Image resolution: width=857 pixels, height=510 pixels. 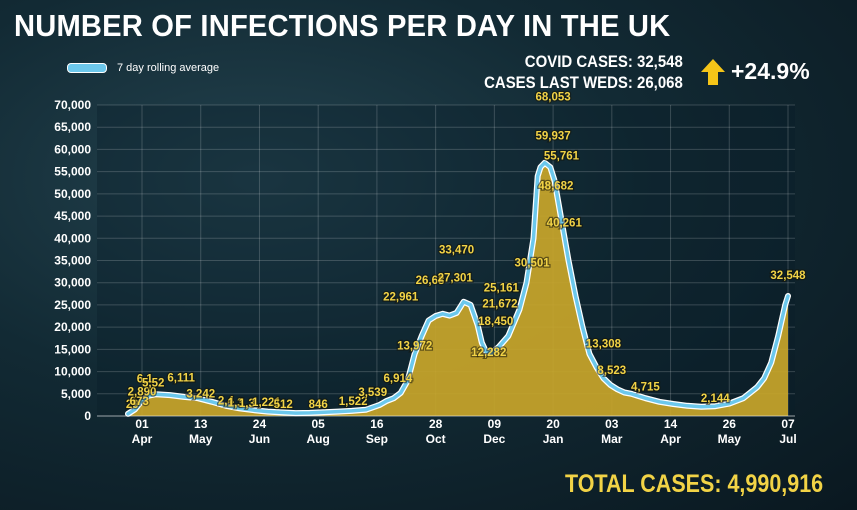 I want to click on data-label: 27,301, so click(x=456, y=278).